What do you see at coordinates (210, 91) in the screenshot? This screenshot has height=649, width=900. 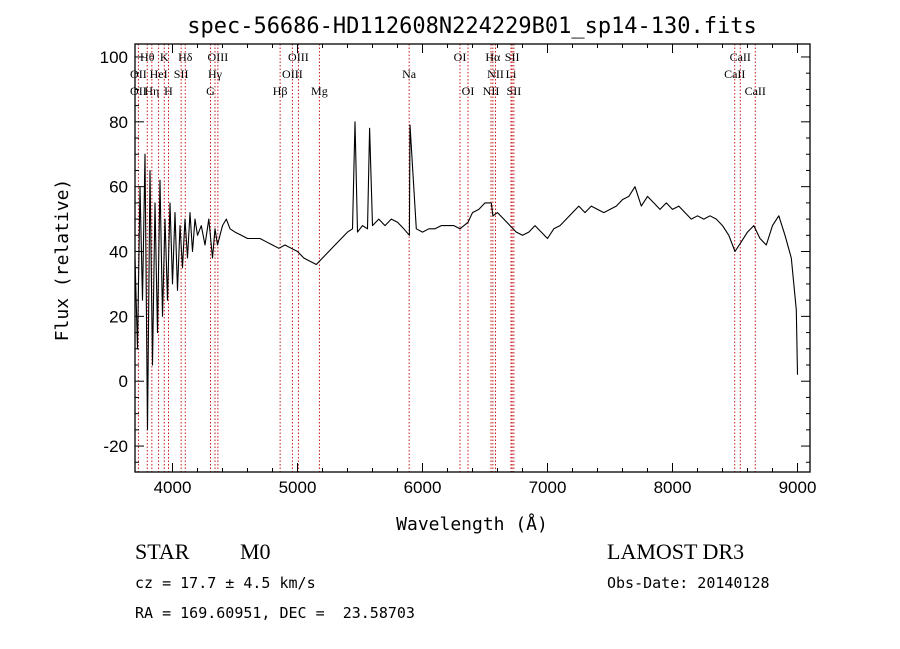 I see `line-label: G` at bounding box center [210, 91].